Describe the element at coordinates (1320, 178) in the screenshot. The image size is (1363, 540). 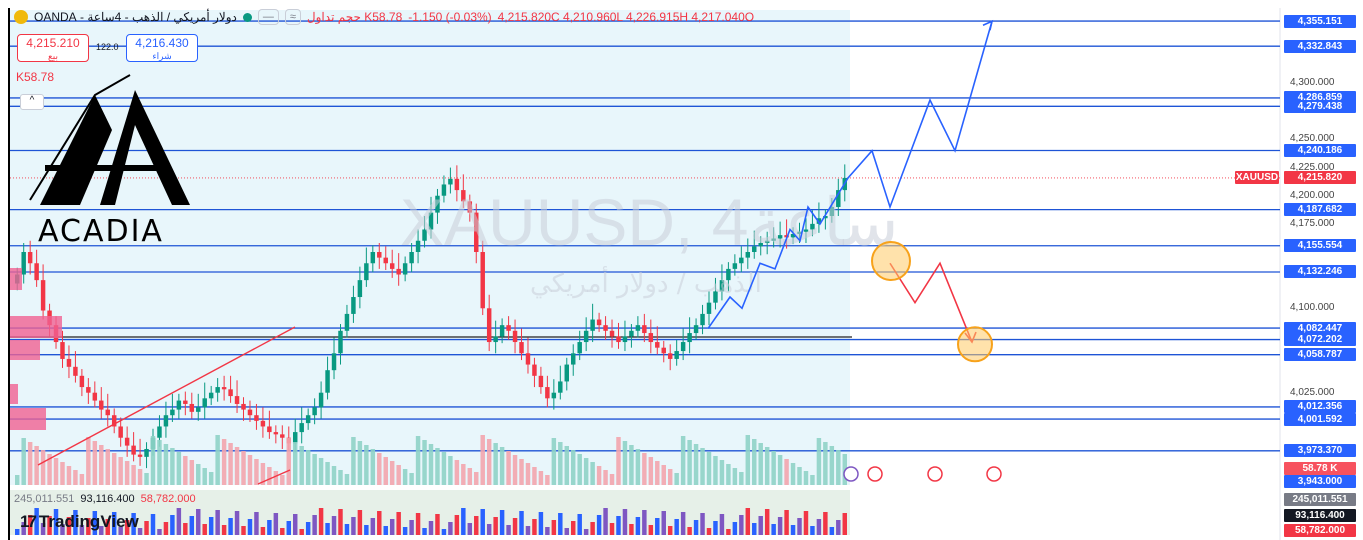
I see `last-price-label: 4,215.820` at that location.